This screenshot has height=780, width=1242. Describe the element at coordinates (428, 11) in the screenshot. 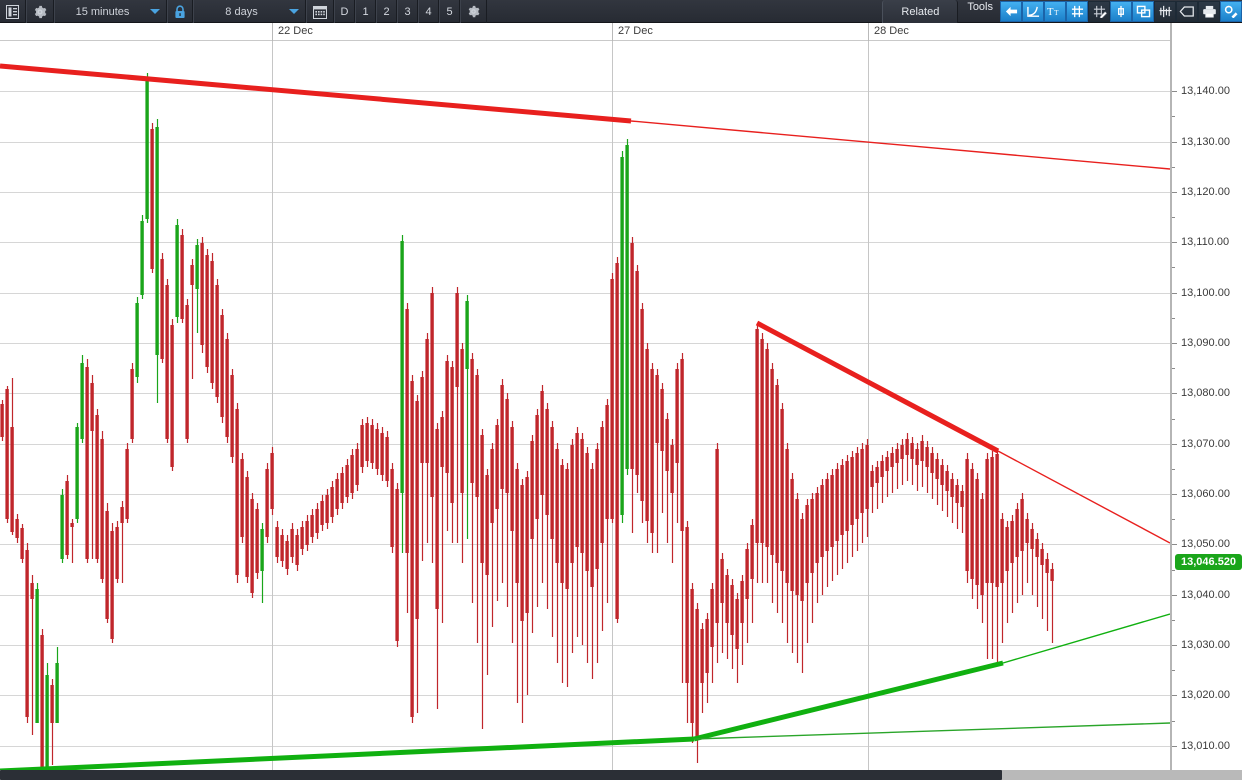

I see `period-button-4: 4` at that location.